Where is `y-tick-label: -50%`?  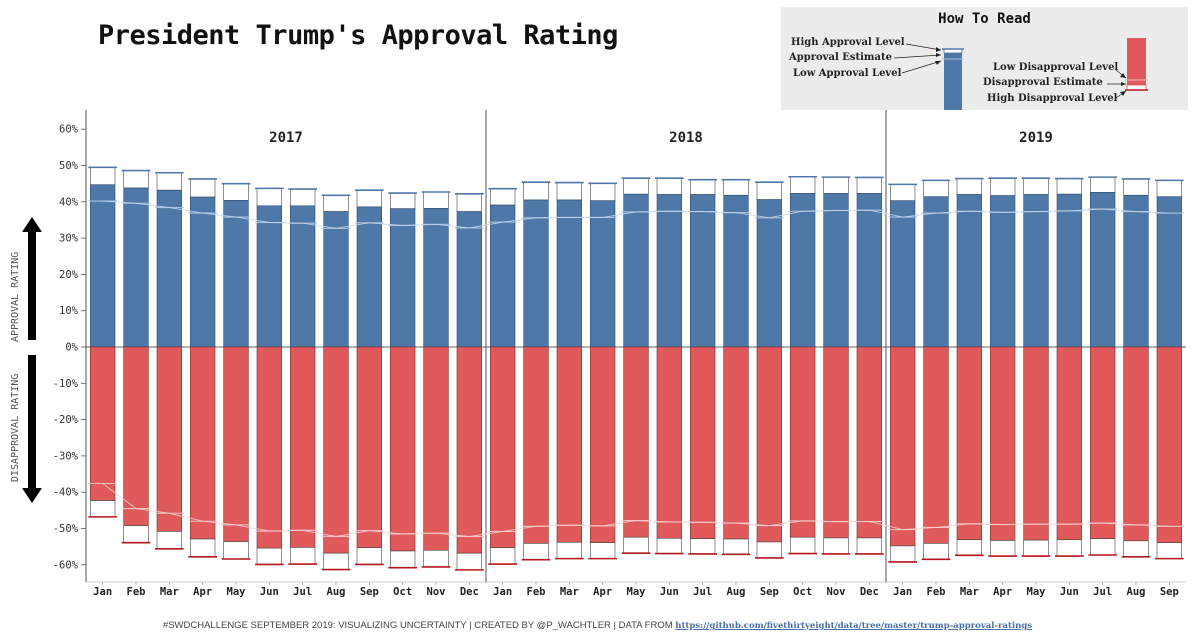
y-tick-label: -50% is located at coordinates (66, 529).